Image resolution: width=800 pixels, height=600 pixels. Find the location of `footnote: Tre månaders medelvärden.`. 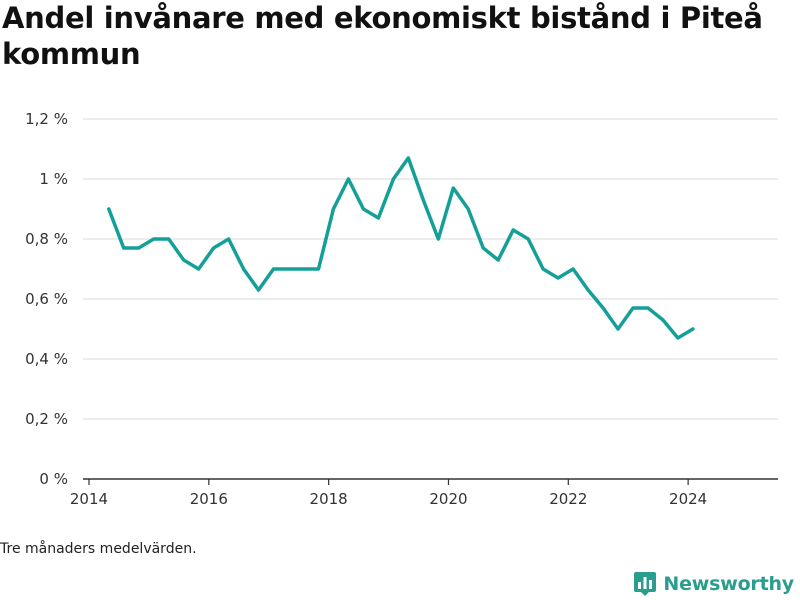

footnote: Tre månaders medelvärden. is located at coordinates (98, 549).